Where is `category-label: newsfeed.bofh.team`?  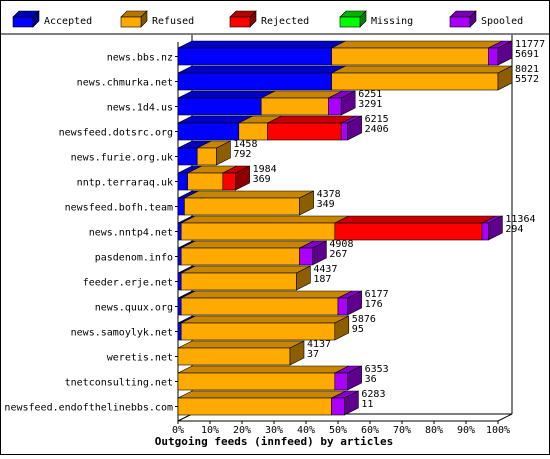
category-label: newsfeed.bofh.team is located at coordinates (119, 208).